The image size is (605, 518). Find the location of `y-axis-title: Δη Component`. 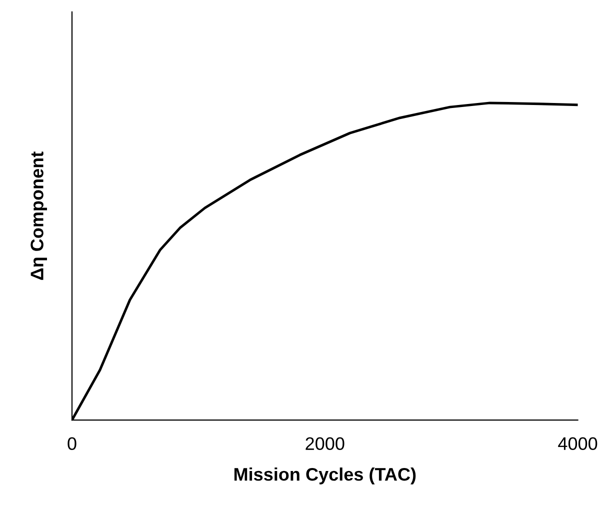

y-axis-title: Δη Component is located at coordinates (38, 216).